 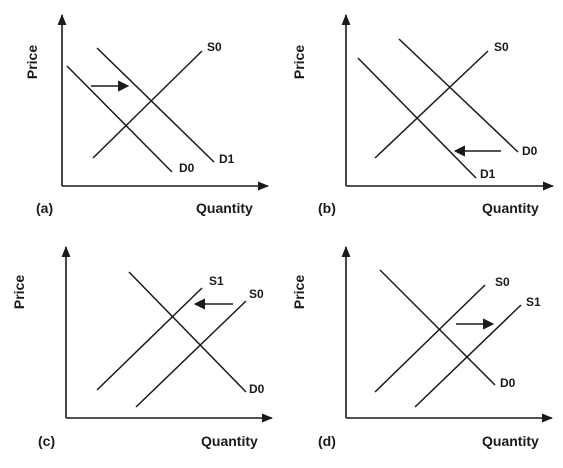 I want to click on panel-label: (c), so click(x=46, y=441).